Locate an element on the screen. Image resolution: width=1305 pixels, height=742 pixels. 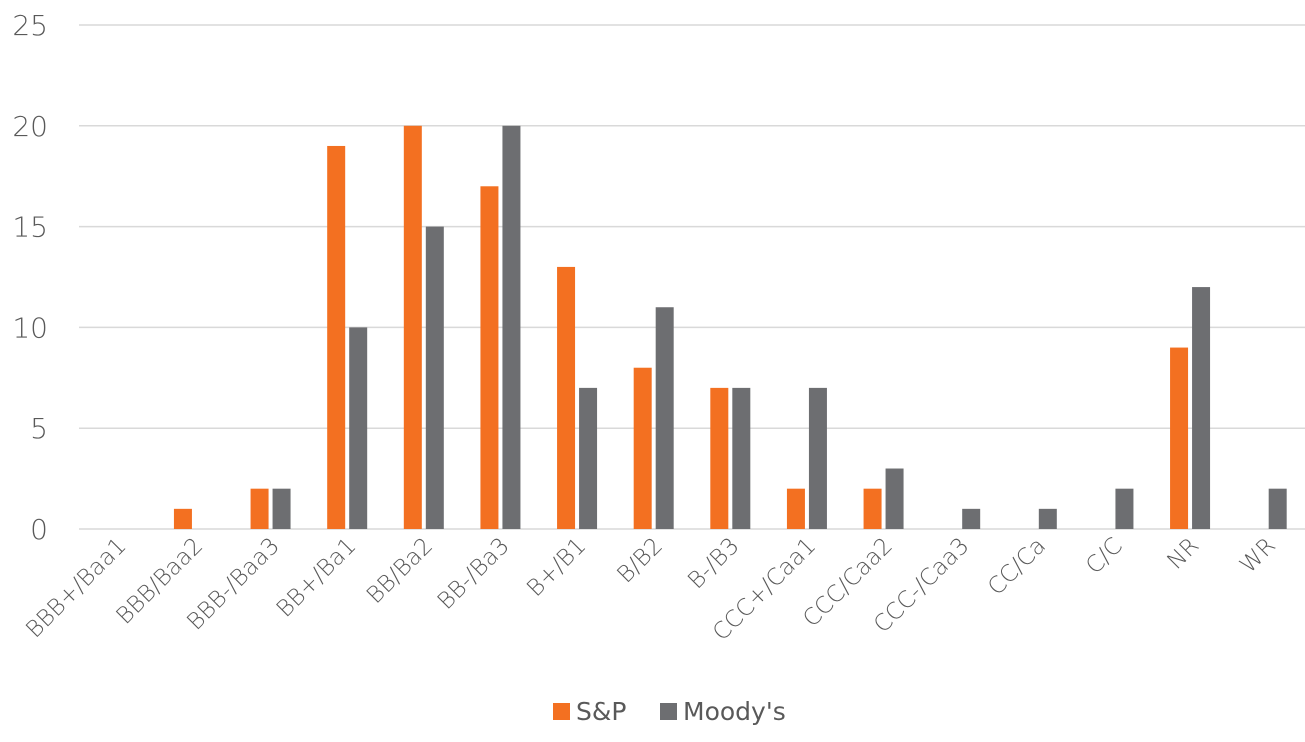
y-tick-label: 25 is located at coordinates (30, 25).